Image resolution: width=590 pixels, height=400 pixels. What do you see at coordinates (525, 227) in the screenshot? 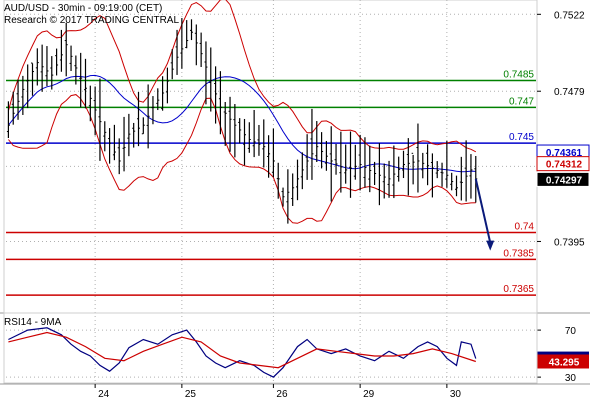
I see `level-label: 0.74` at bounding box center [525, 227].